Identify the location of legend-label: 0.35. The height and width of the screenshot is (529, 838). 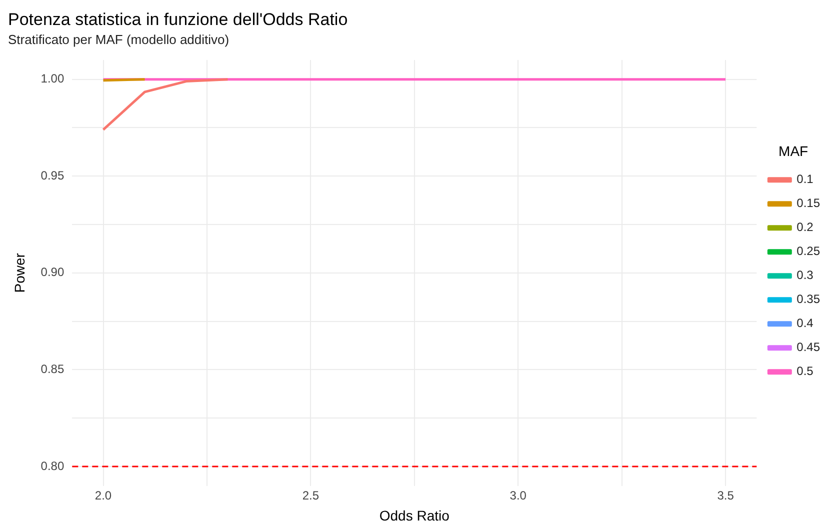
(808, 299).